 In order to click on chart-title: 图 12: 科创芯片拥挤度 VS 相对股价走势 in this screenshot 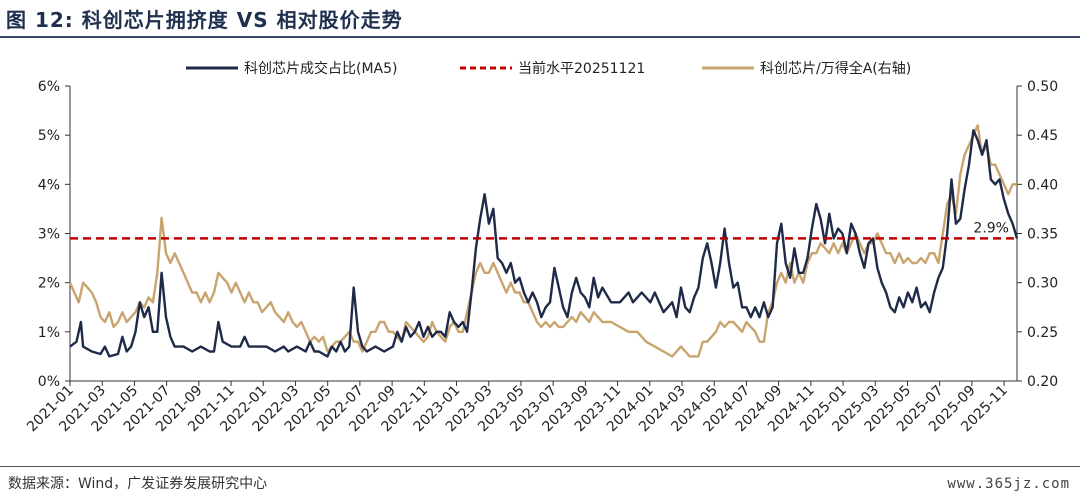, I will do `click(204, 20)`.